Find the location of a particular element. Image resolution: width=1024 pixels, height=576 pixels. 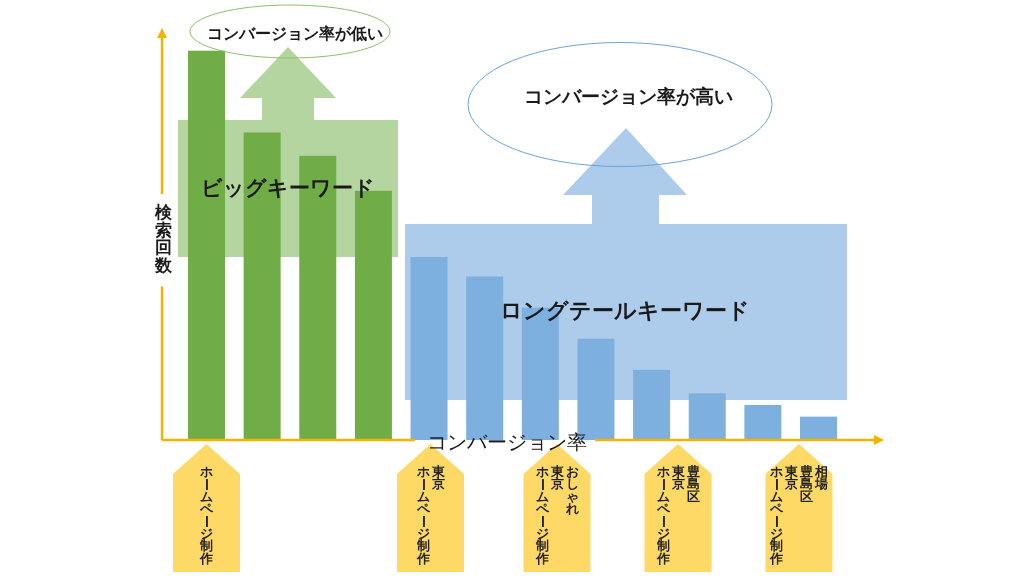

y-axis-title: 検索回数 is located at coordinates (163, 238).